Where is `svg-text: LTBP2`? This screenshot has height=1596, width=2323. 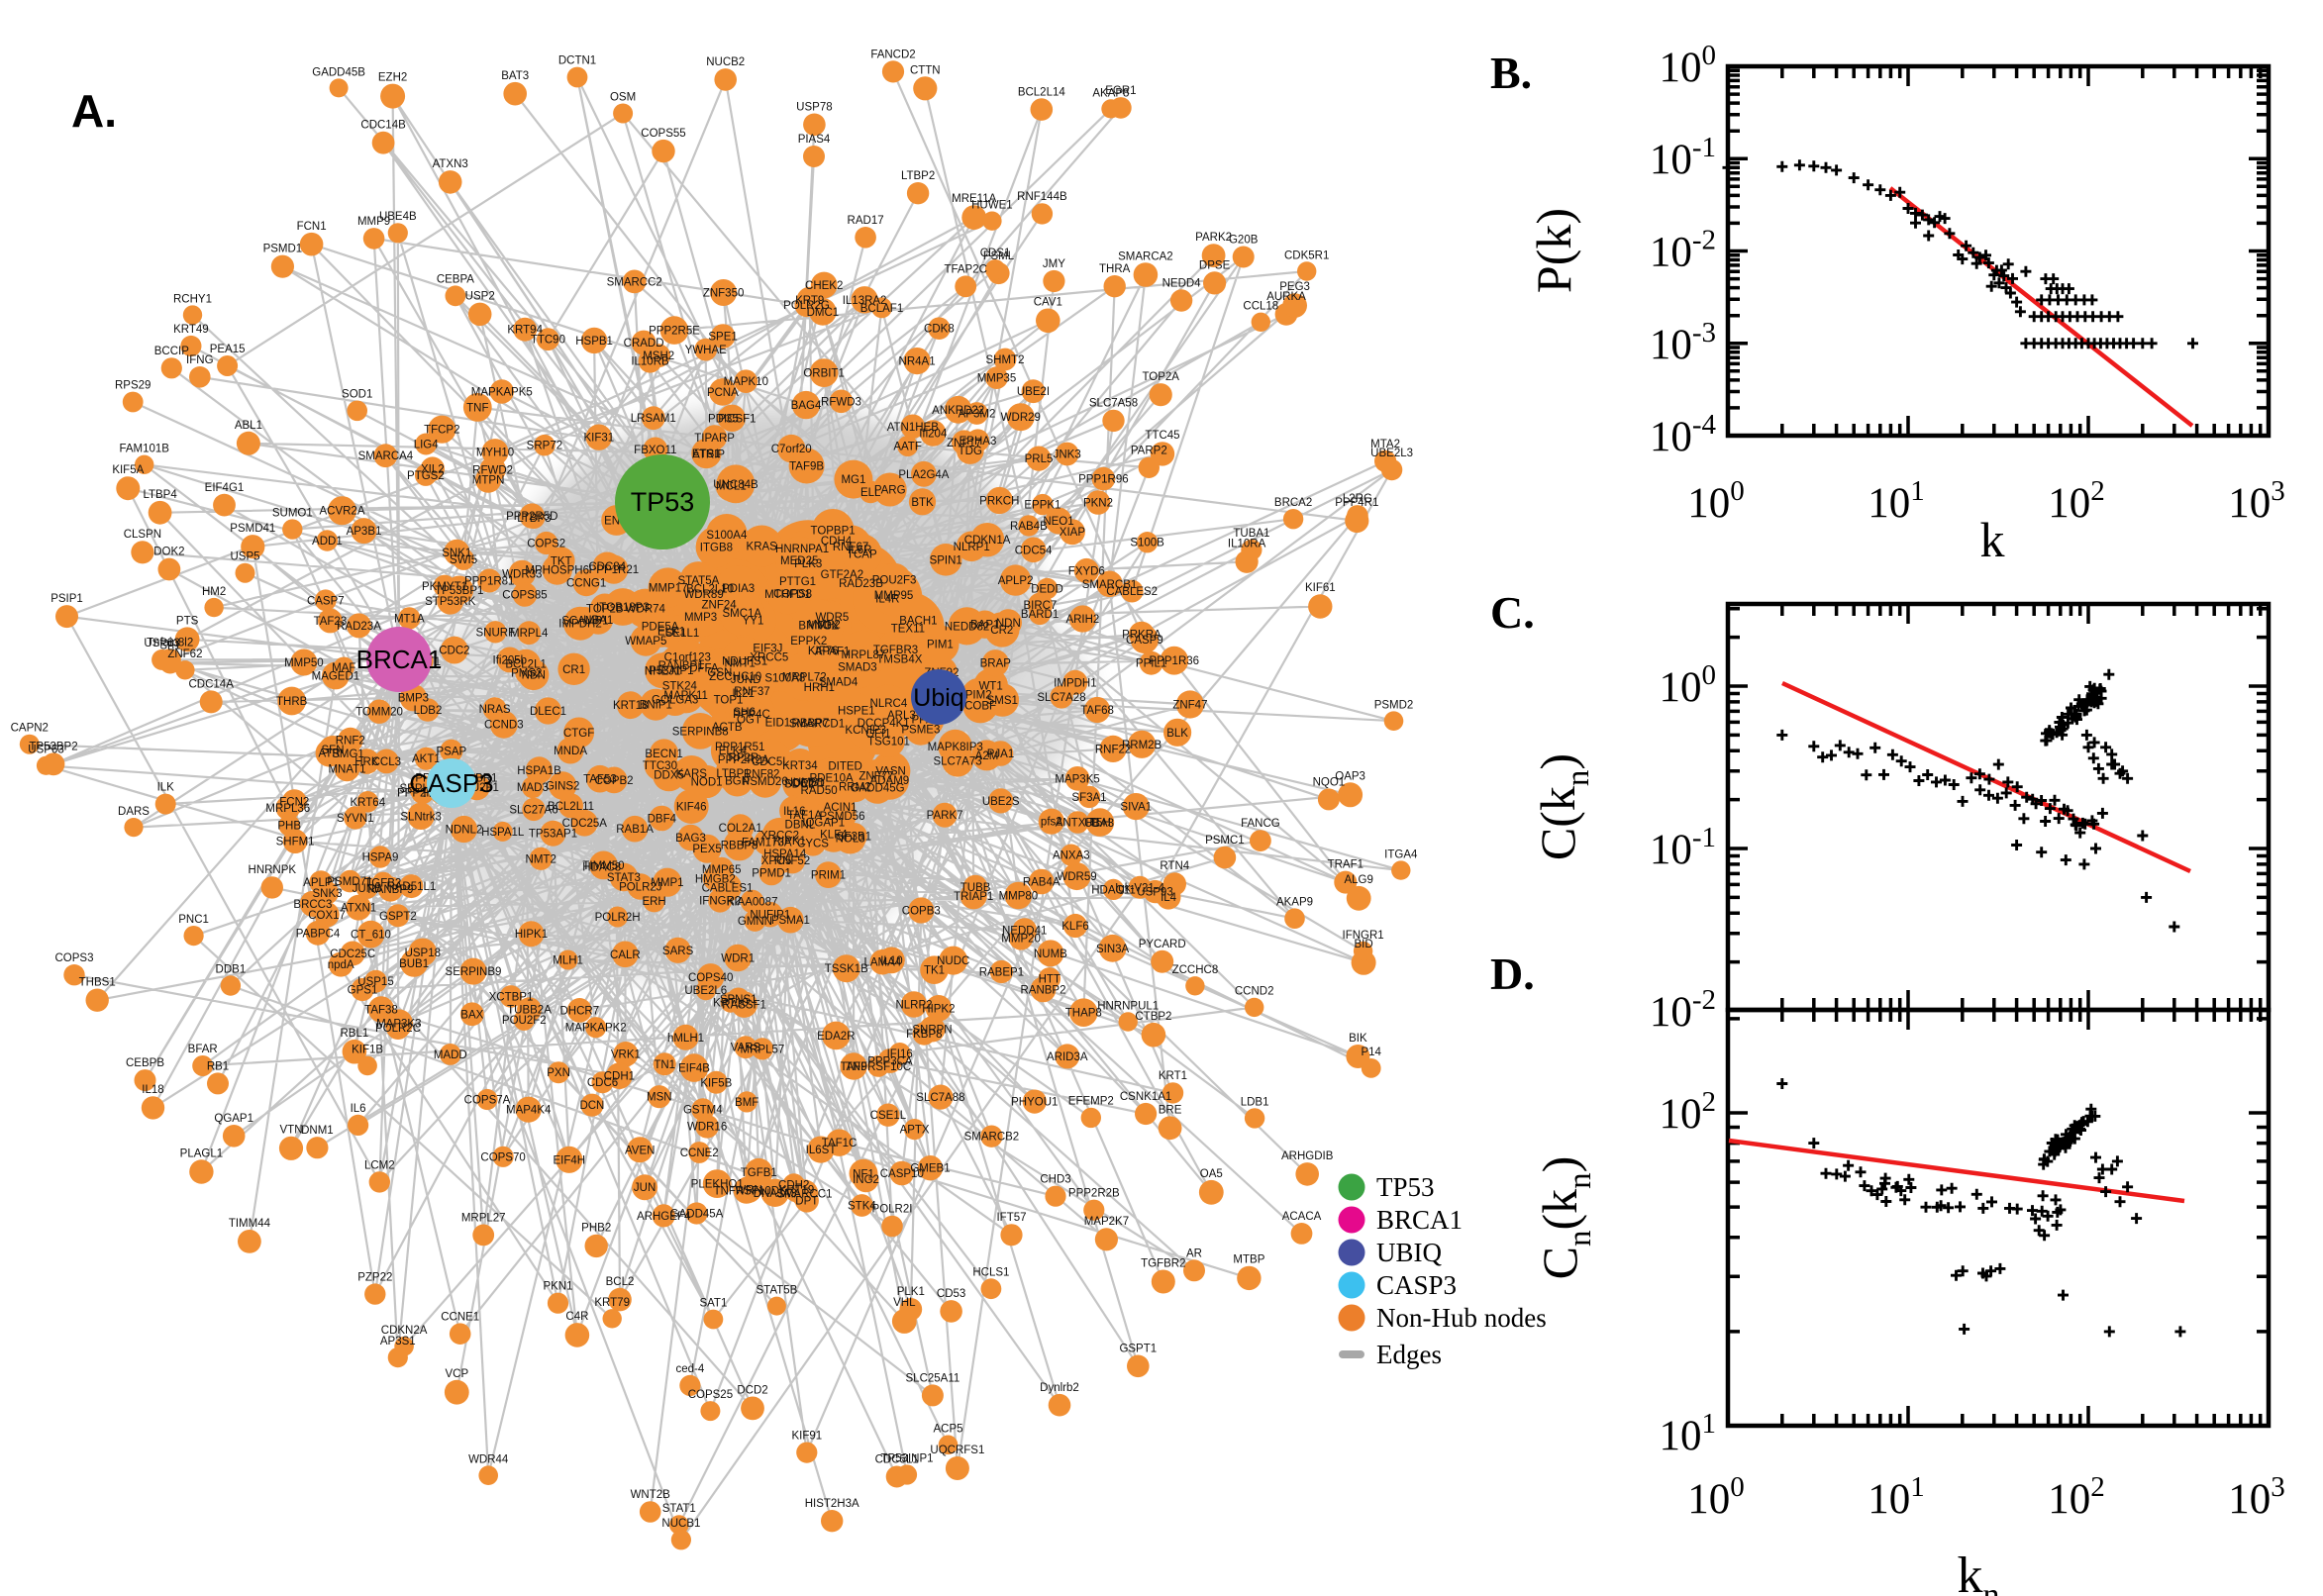
svg-text: LTBP2 is located at coordinates (918, 176).